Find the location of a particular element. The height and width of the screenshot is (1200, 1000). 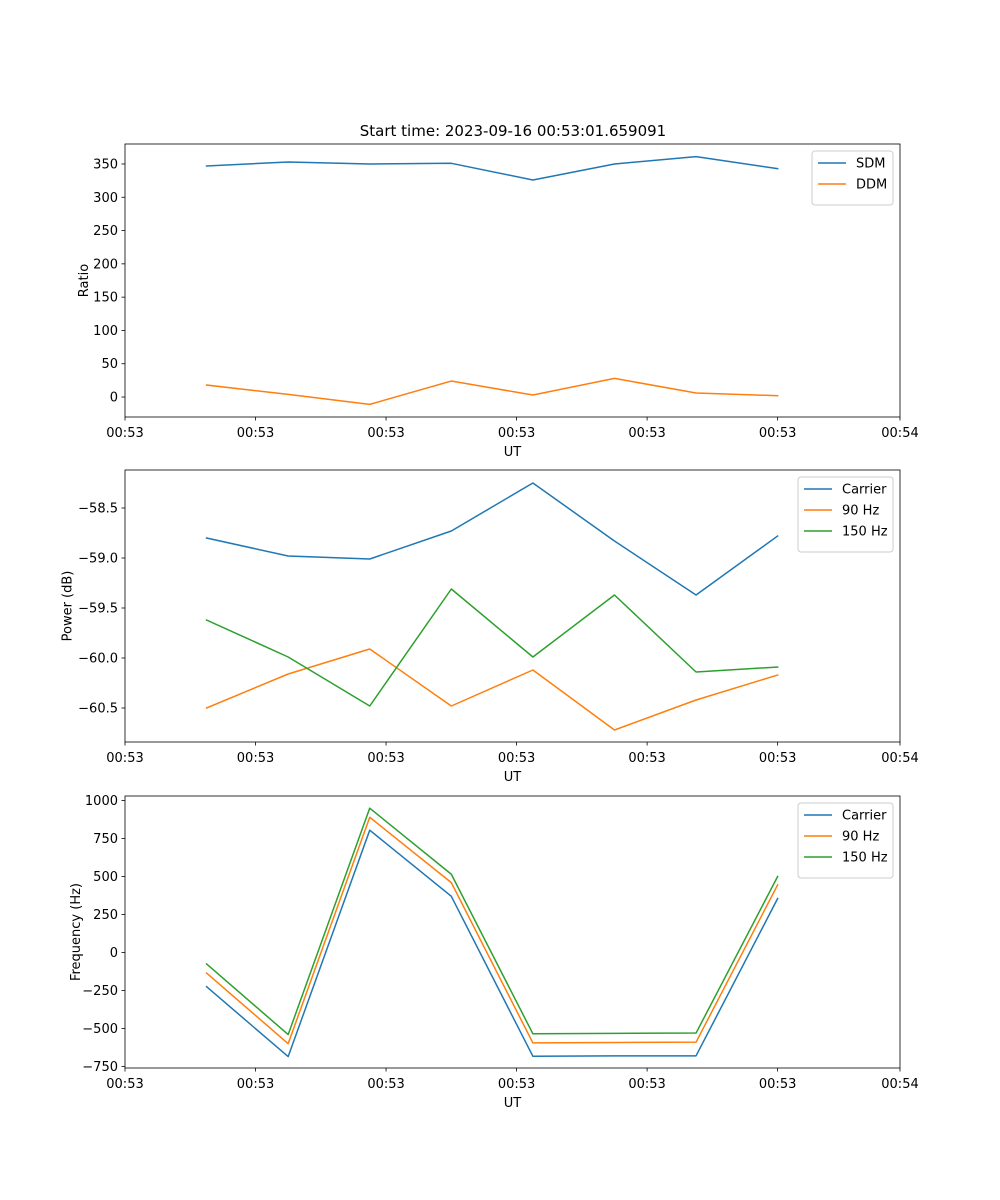

figure-title: Start time: 2023-09-16 00:53:01.659091 is located at coordinates (513, 131).